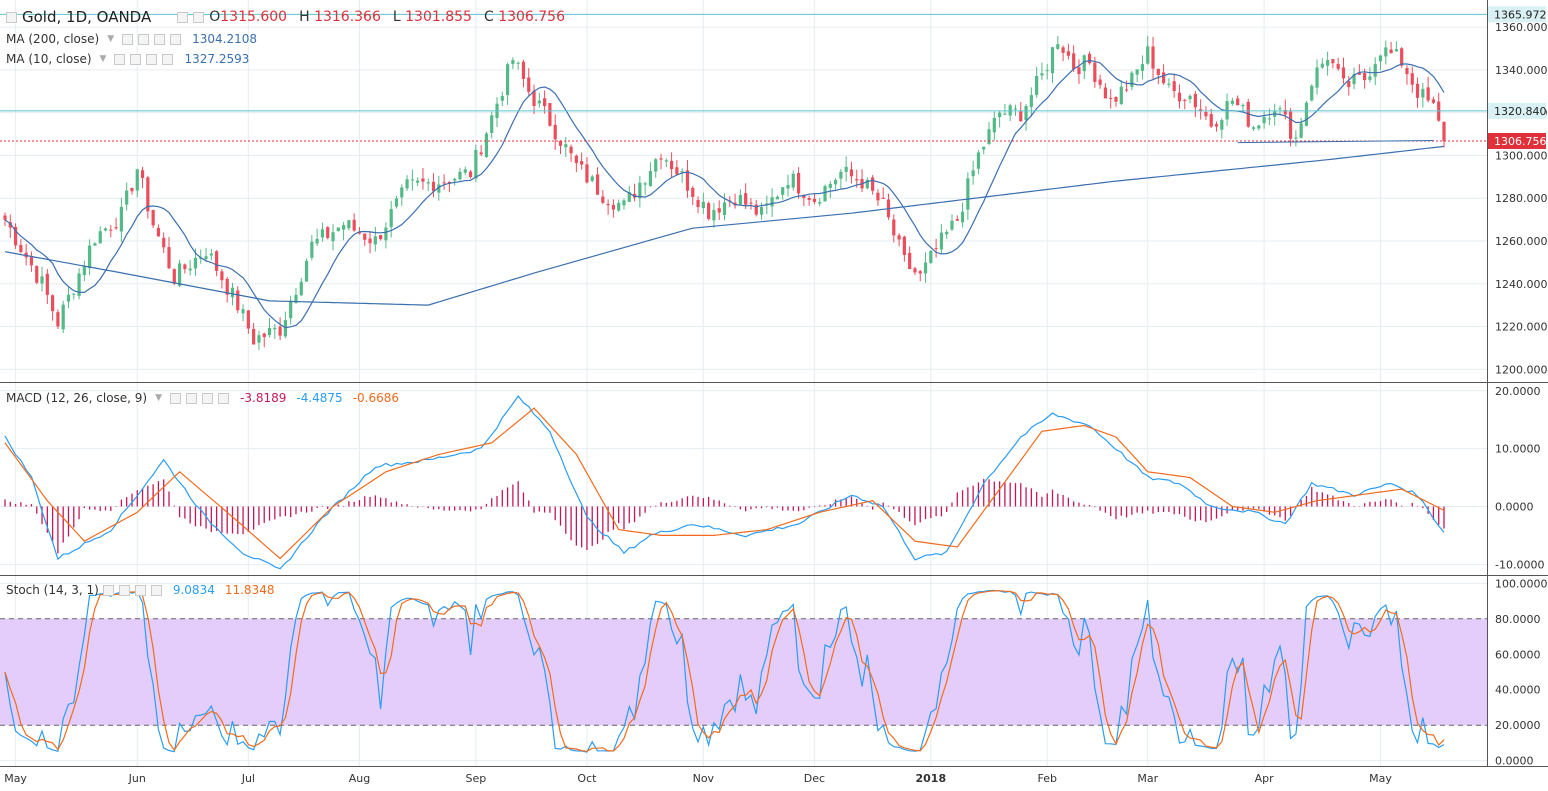 This screenshot has width=1548, height=791. Describe the element at coordinates (193, 590) in the screenshot. I see `stoch-k-value: 9.0834` at that location.